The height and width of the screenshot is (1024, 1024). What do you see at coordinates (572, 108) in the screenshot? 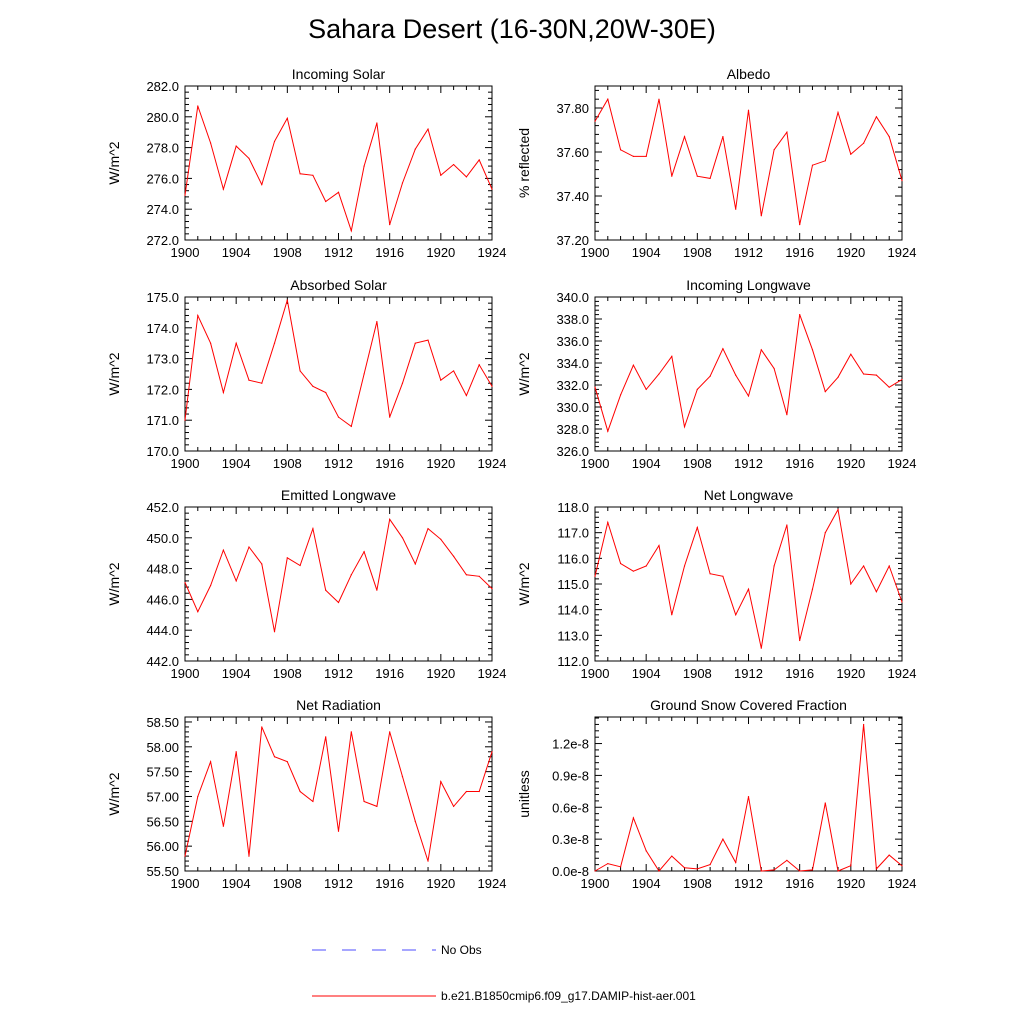
I see `y-tick-label: 37.80` at bounding box center [572, 108].